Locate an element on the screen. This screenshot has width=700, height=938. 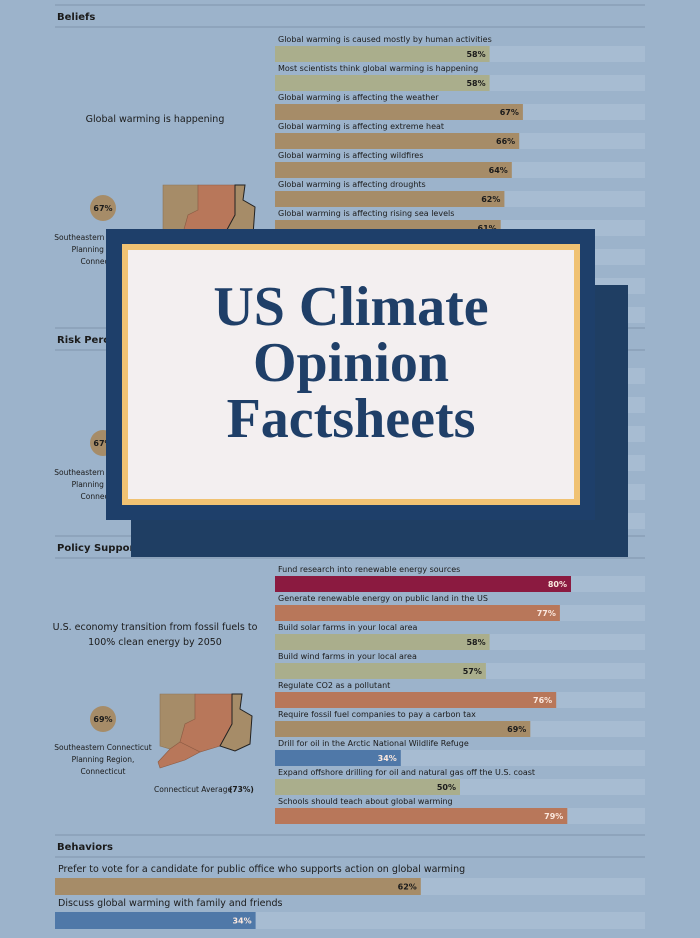
item-label: Global warming is affecting wildfires is located at coordinates (350, 155).